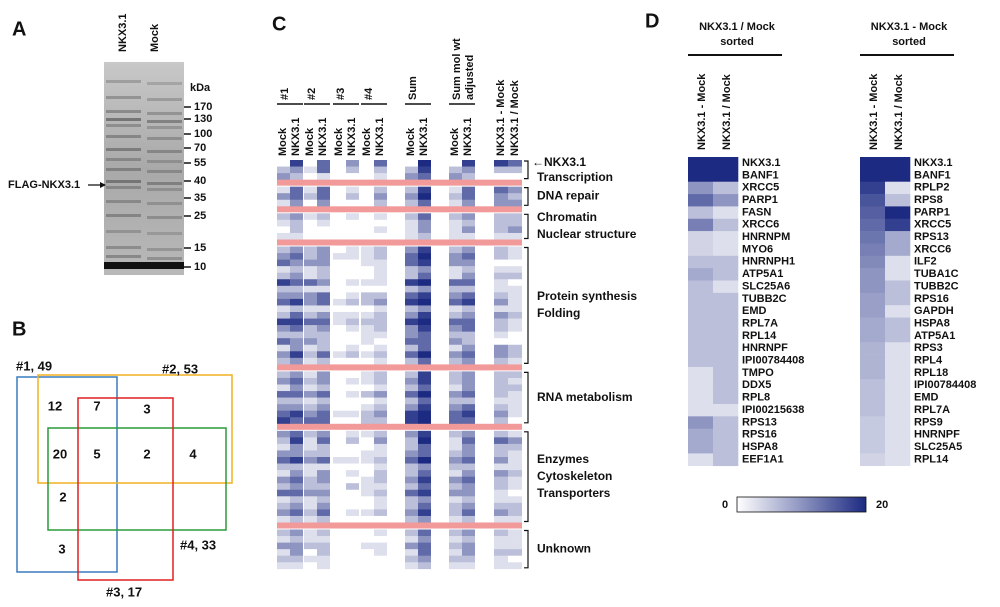 The height and width of the screenshot is (607, 1000). Describe the element at coordinates (933, 163) in the screenshot. I see `gene-label: NKX3.1` at that location.